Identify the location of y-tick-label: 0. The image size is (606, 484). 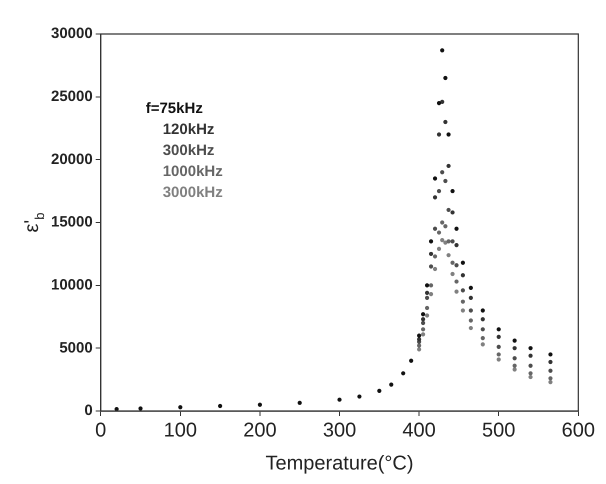
(88, 411).